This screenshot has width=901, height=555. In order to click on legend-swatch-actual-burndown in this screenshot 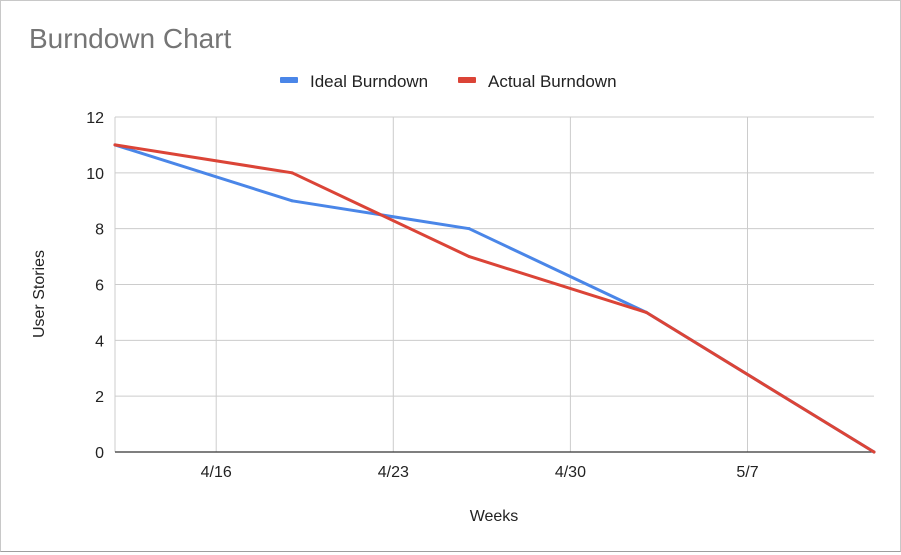, I will do `click(467, 80)`.